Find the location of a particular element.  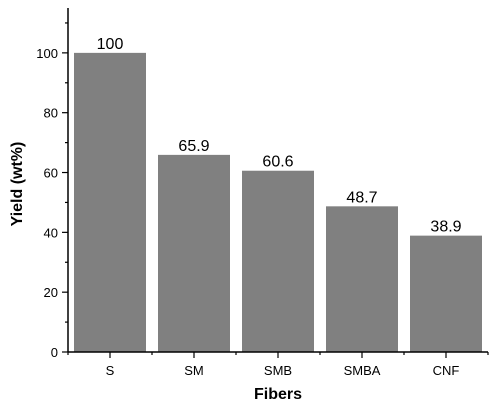

y-ticks-group: 0 20 40 60 80 100 is located at coordinates (52, 191).